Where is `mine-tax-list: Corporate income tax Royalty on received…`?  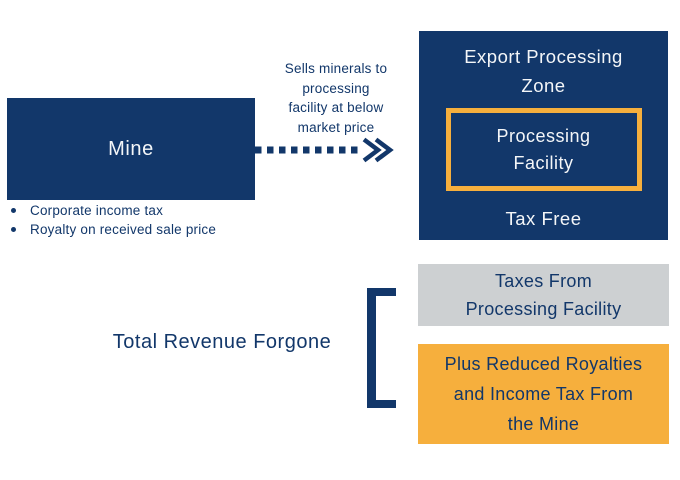
mine-tax-list: Corporate income tax Royalty on received… is located at coordinates (112, 220).